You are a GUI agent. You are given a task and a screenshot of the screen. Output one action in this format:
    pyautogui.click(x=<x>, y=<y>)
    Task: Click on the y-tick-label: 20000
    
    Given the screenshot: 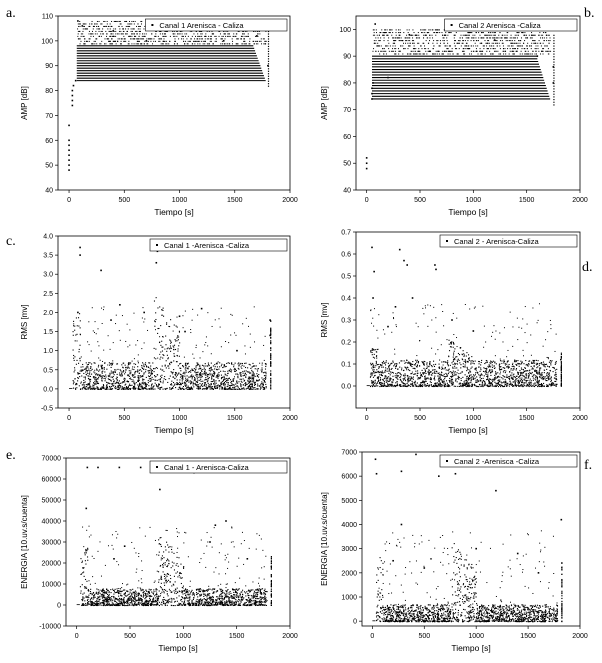 What is the action you would take?
    pyautogui.click(x=52, y=564)
    